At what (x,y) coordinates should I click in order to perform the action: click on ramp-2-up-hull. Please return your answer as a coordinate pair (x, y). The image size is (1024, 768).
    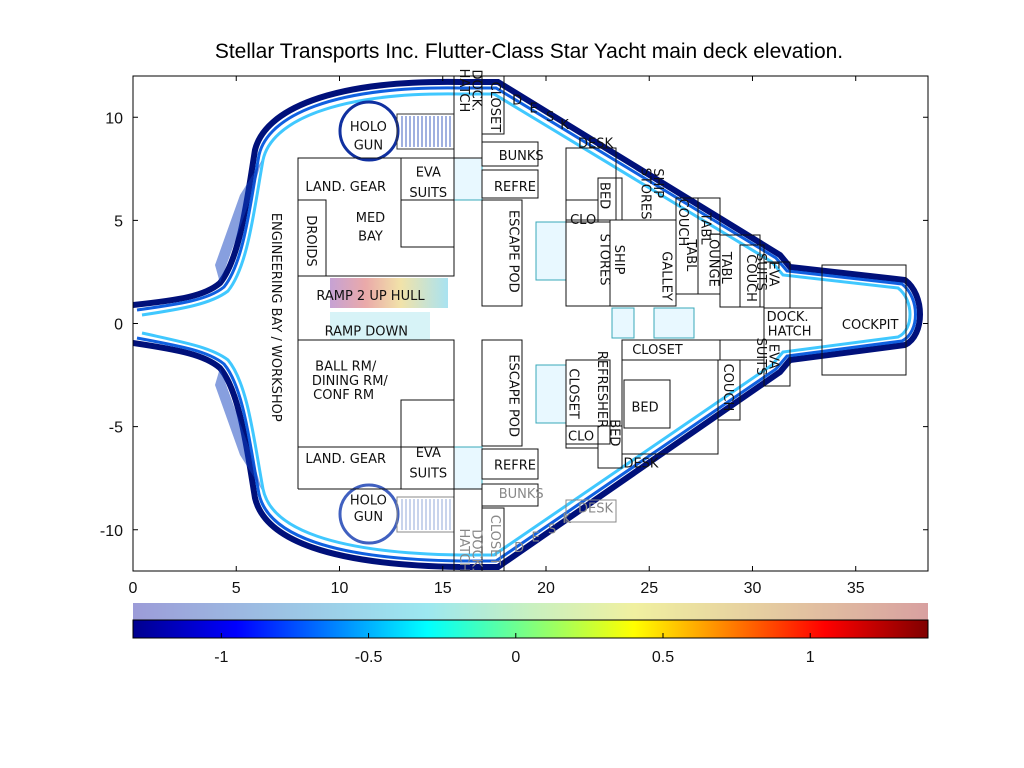
    Looking at the image, I should click on (389, 293).